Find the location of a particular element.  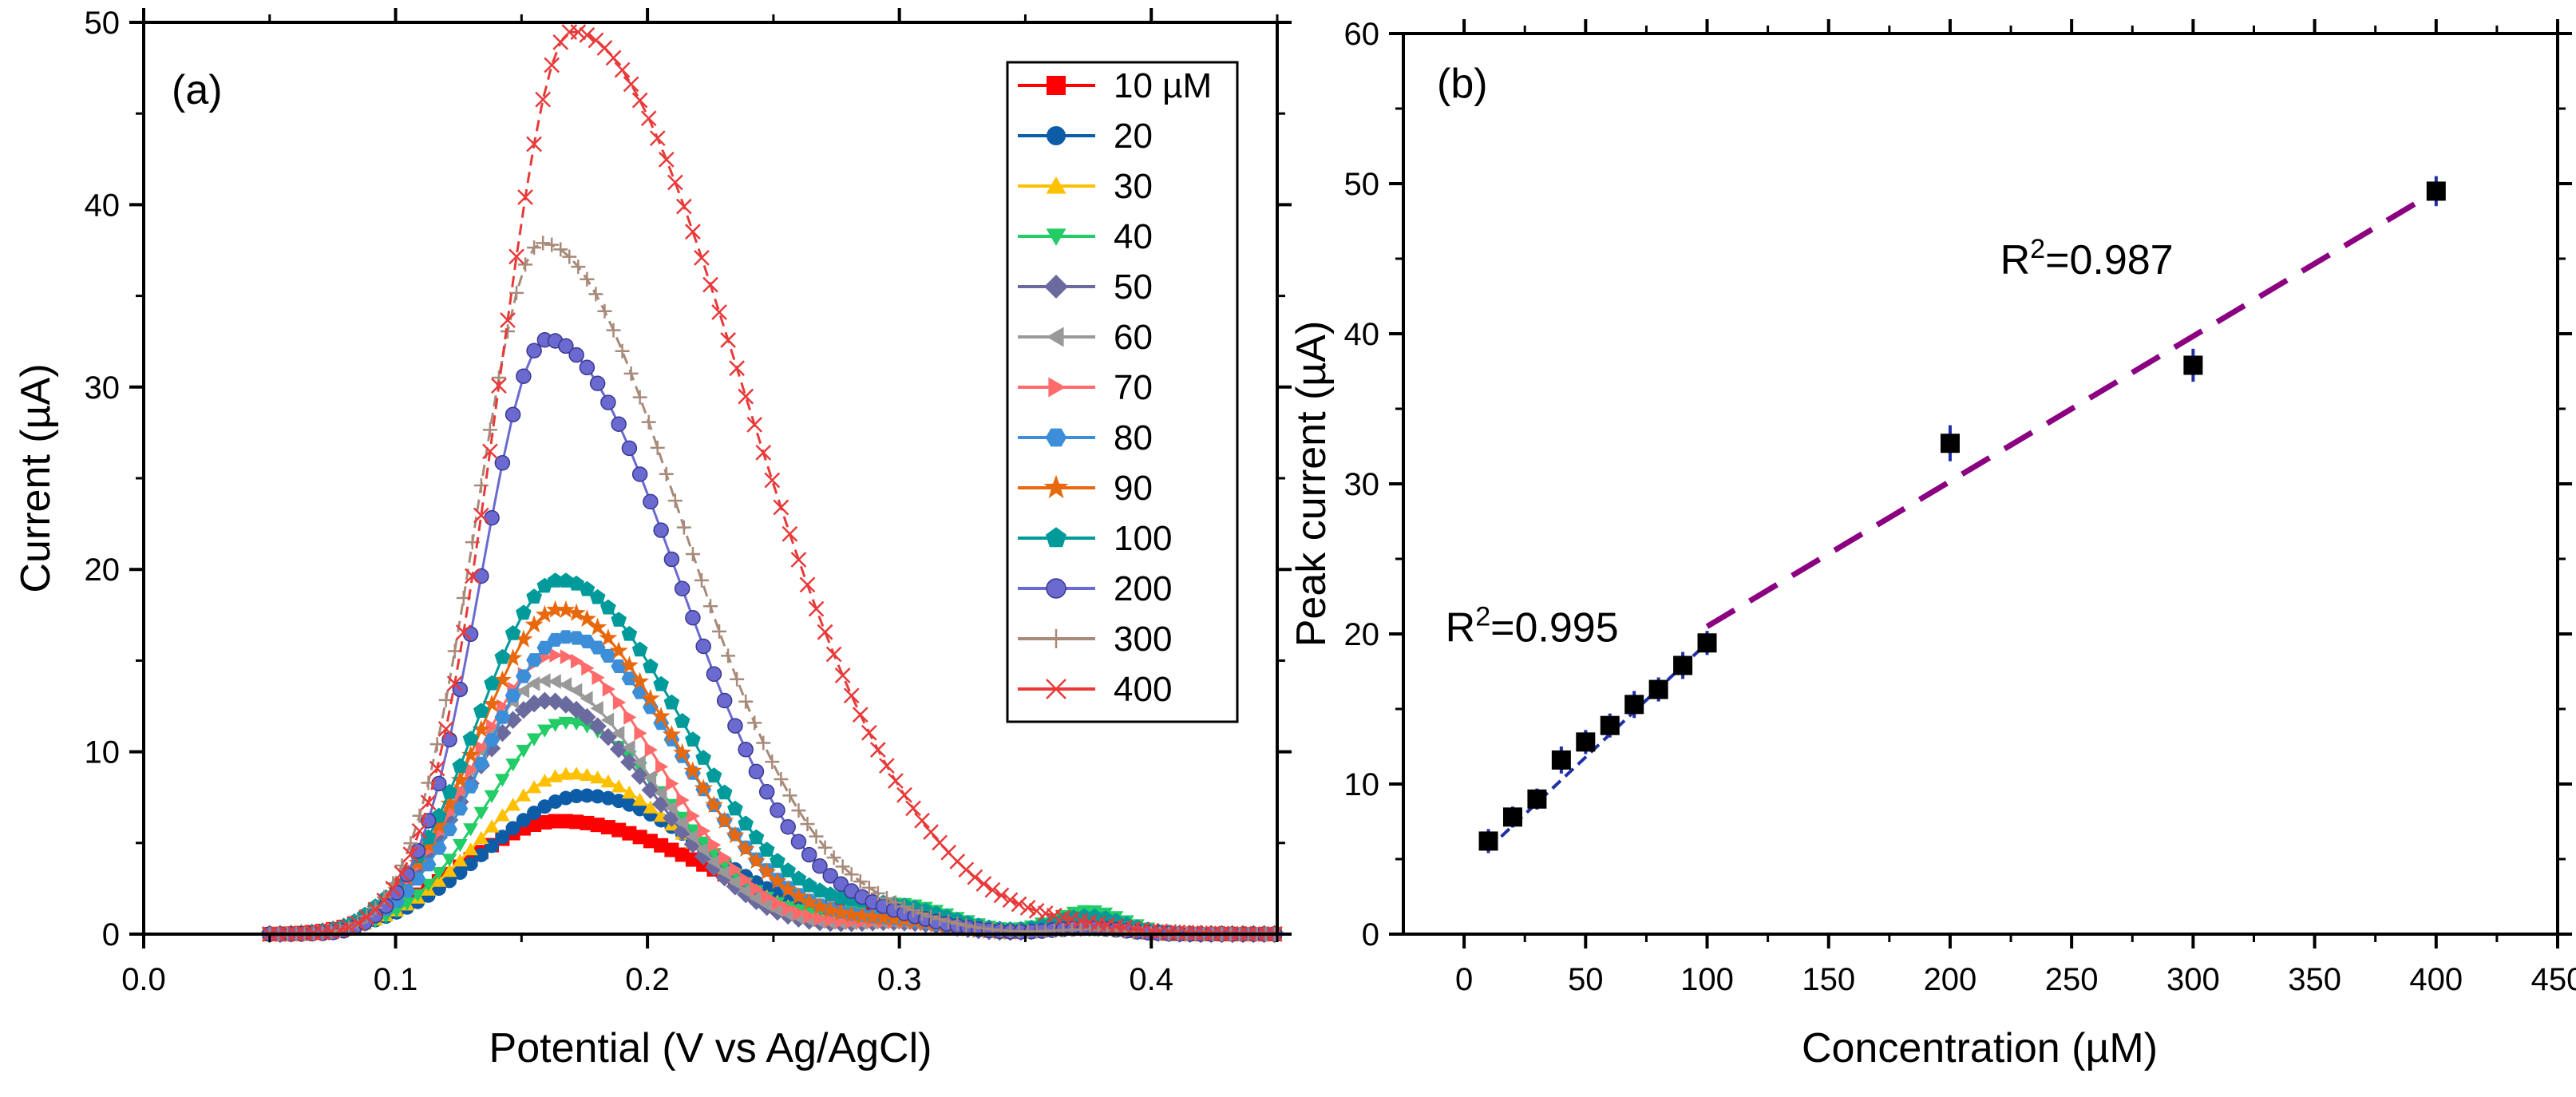

legend-entry: 40 is located at coordinates (1086, 236).